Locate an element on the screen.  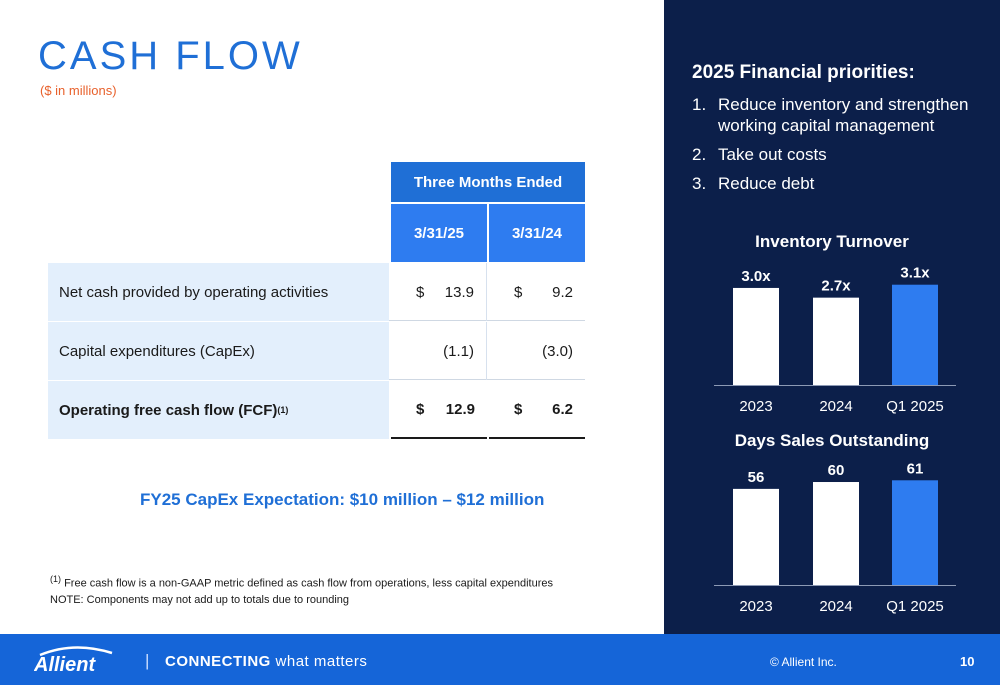
data-label: 56 is located at coordinates (756, 477).